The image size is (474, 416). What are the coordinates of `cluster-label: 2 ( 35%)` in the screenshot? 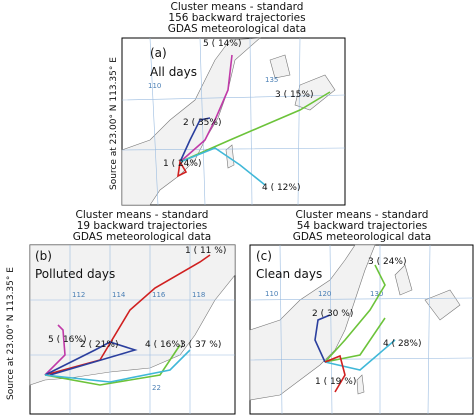 It's located at (202, 123).